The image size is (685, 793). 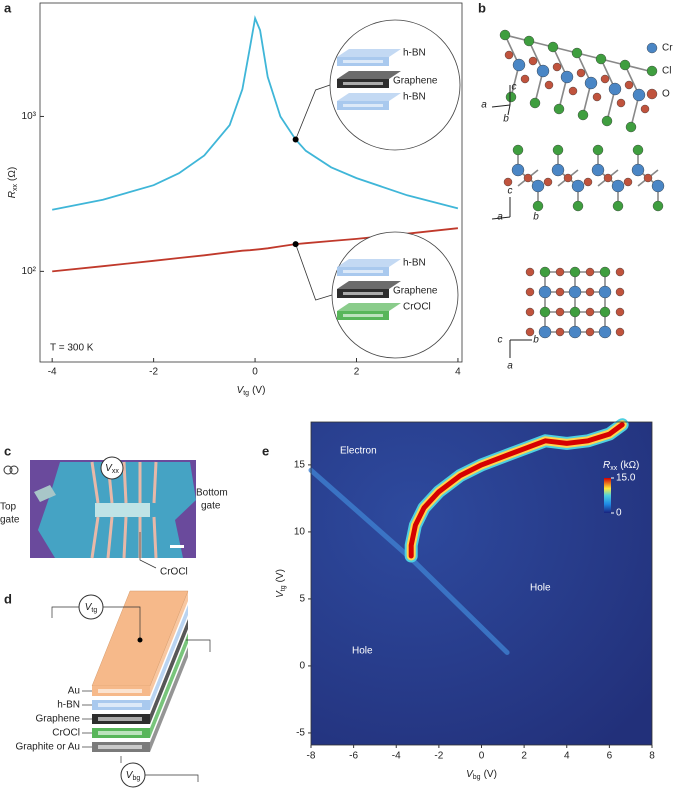 I want to click on axis-arrow, so click(x=501, y=218).